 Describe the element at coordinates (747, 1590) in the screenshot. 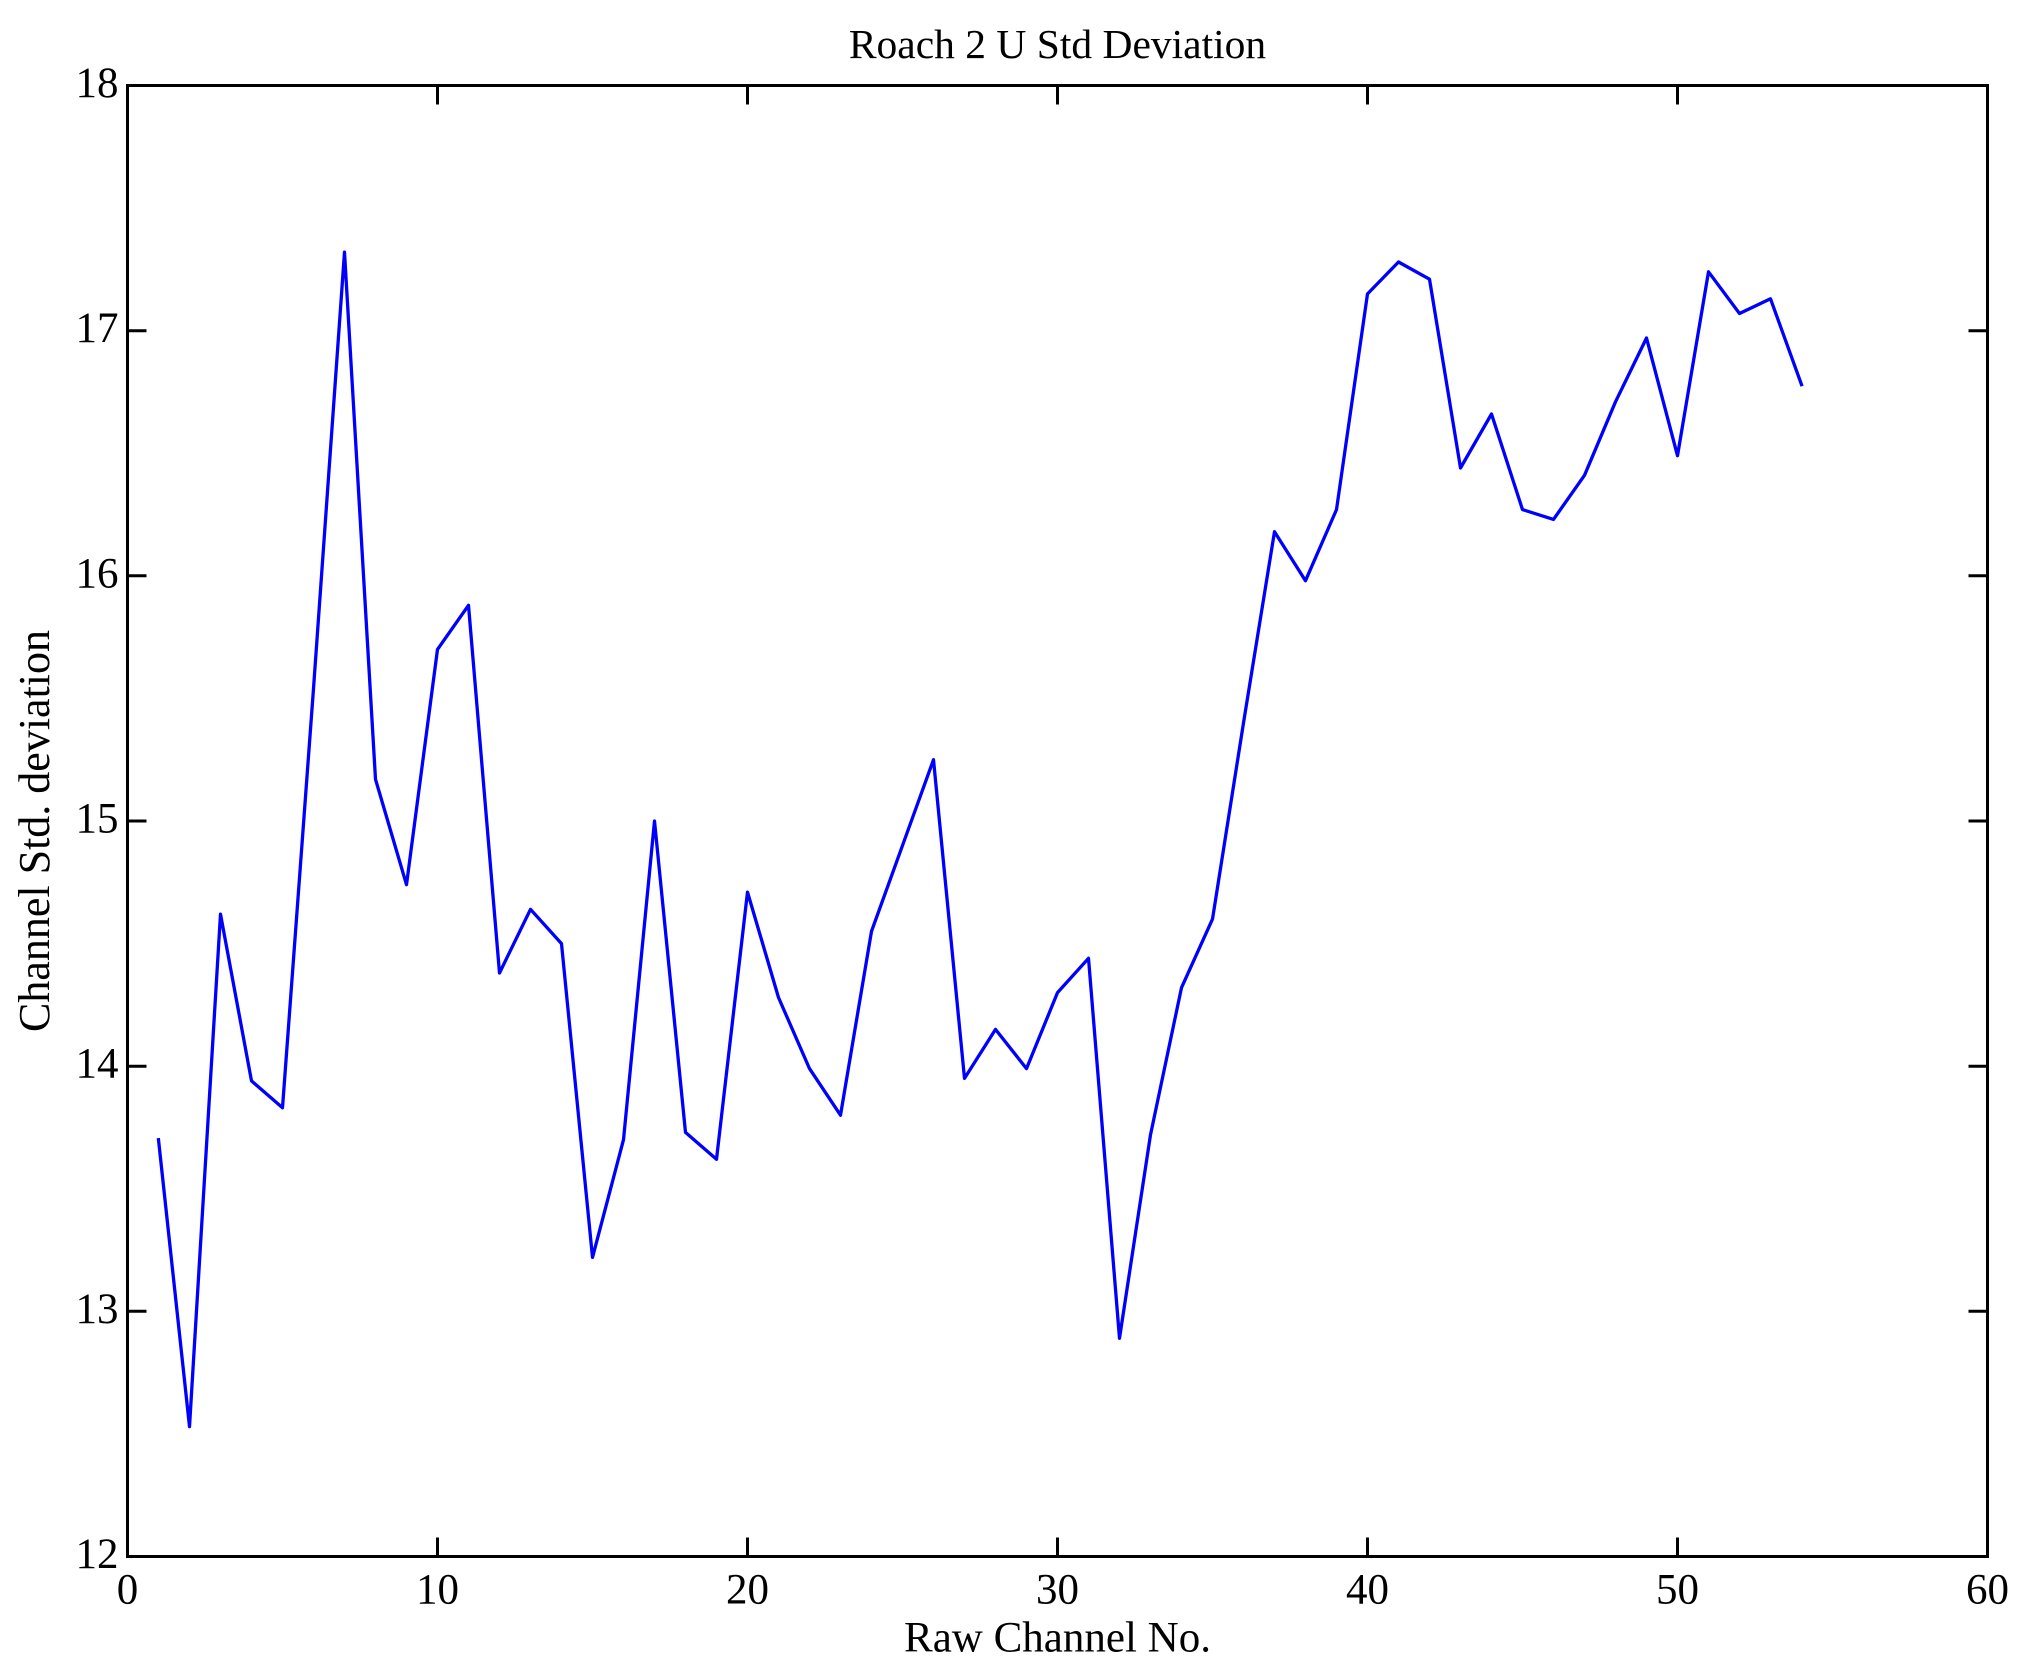

I see `svg-text: 20` at that location.